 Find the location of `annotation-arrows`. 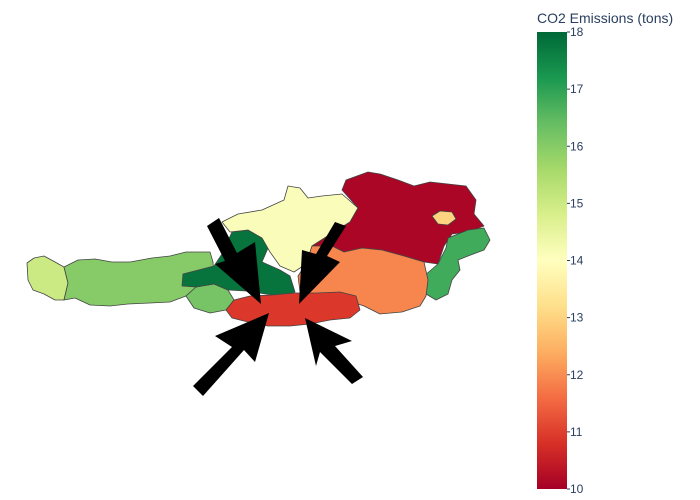

annotation-arrows is located at coordinates (278, 307).